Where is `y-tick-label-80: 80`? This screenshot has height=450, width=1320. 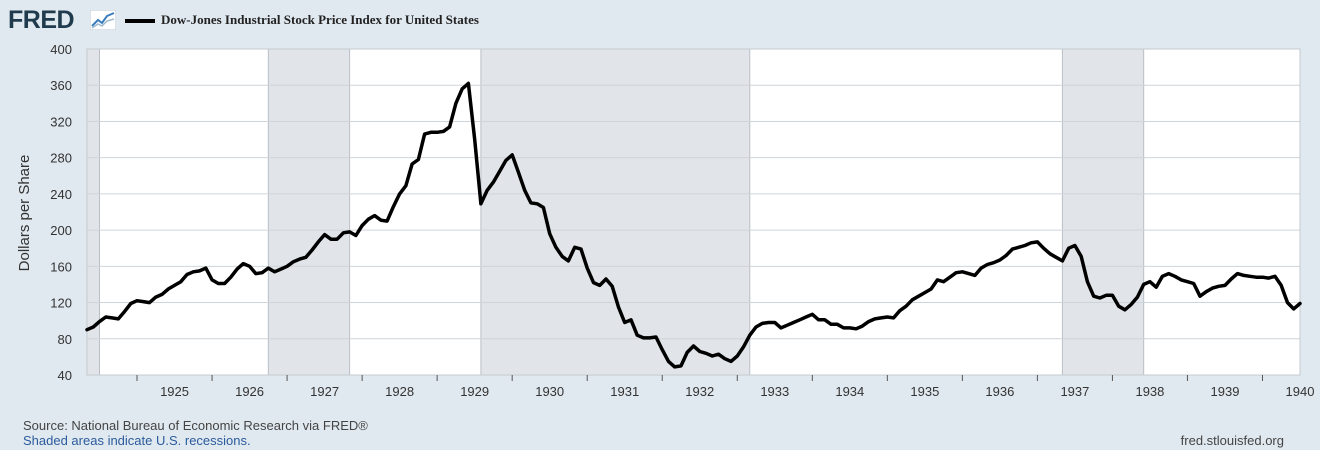 y-tick-label-80: 80 is located at coordinates (65, 339).